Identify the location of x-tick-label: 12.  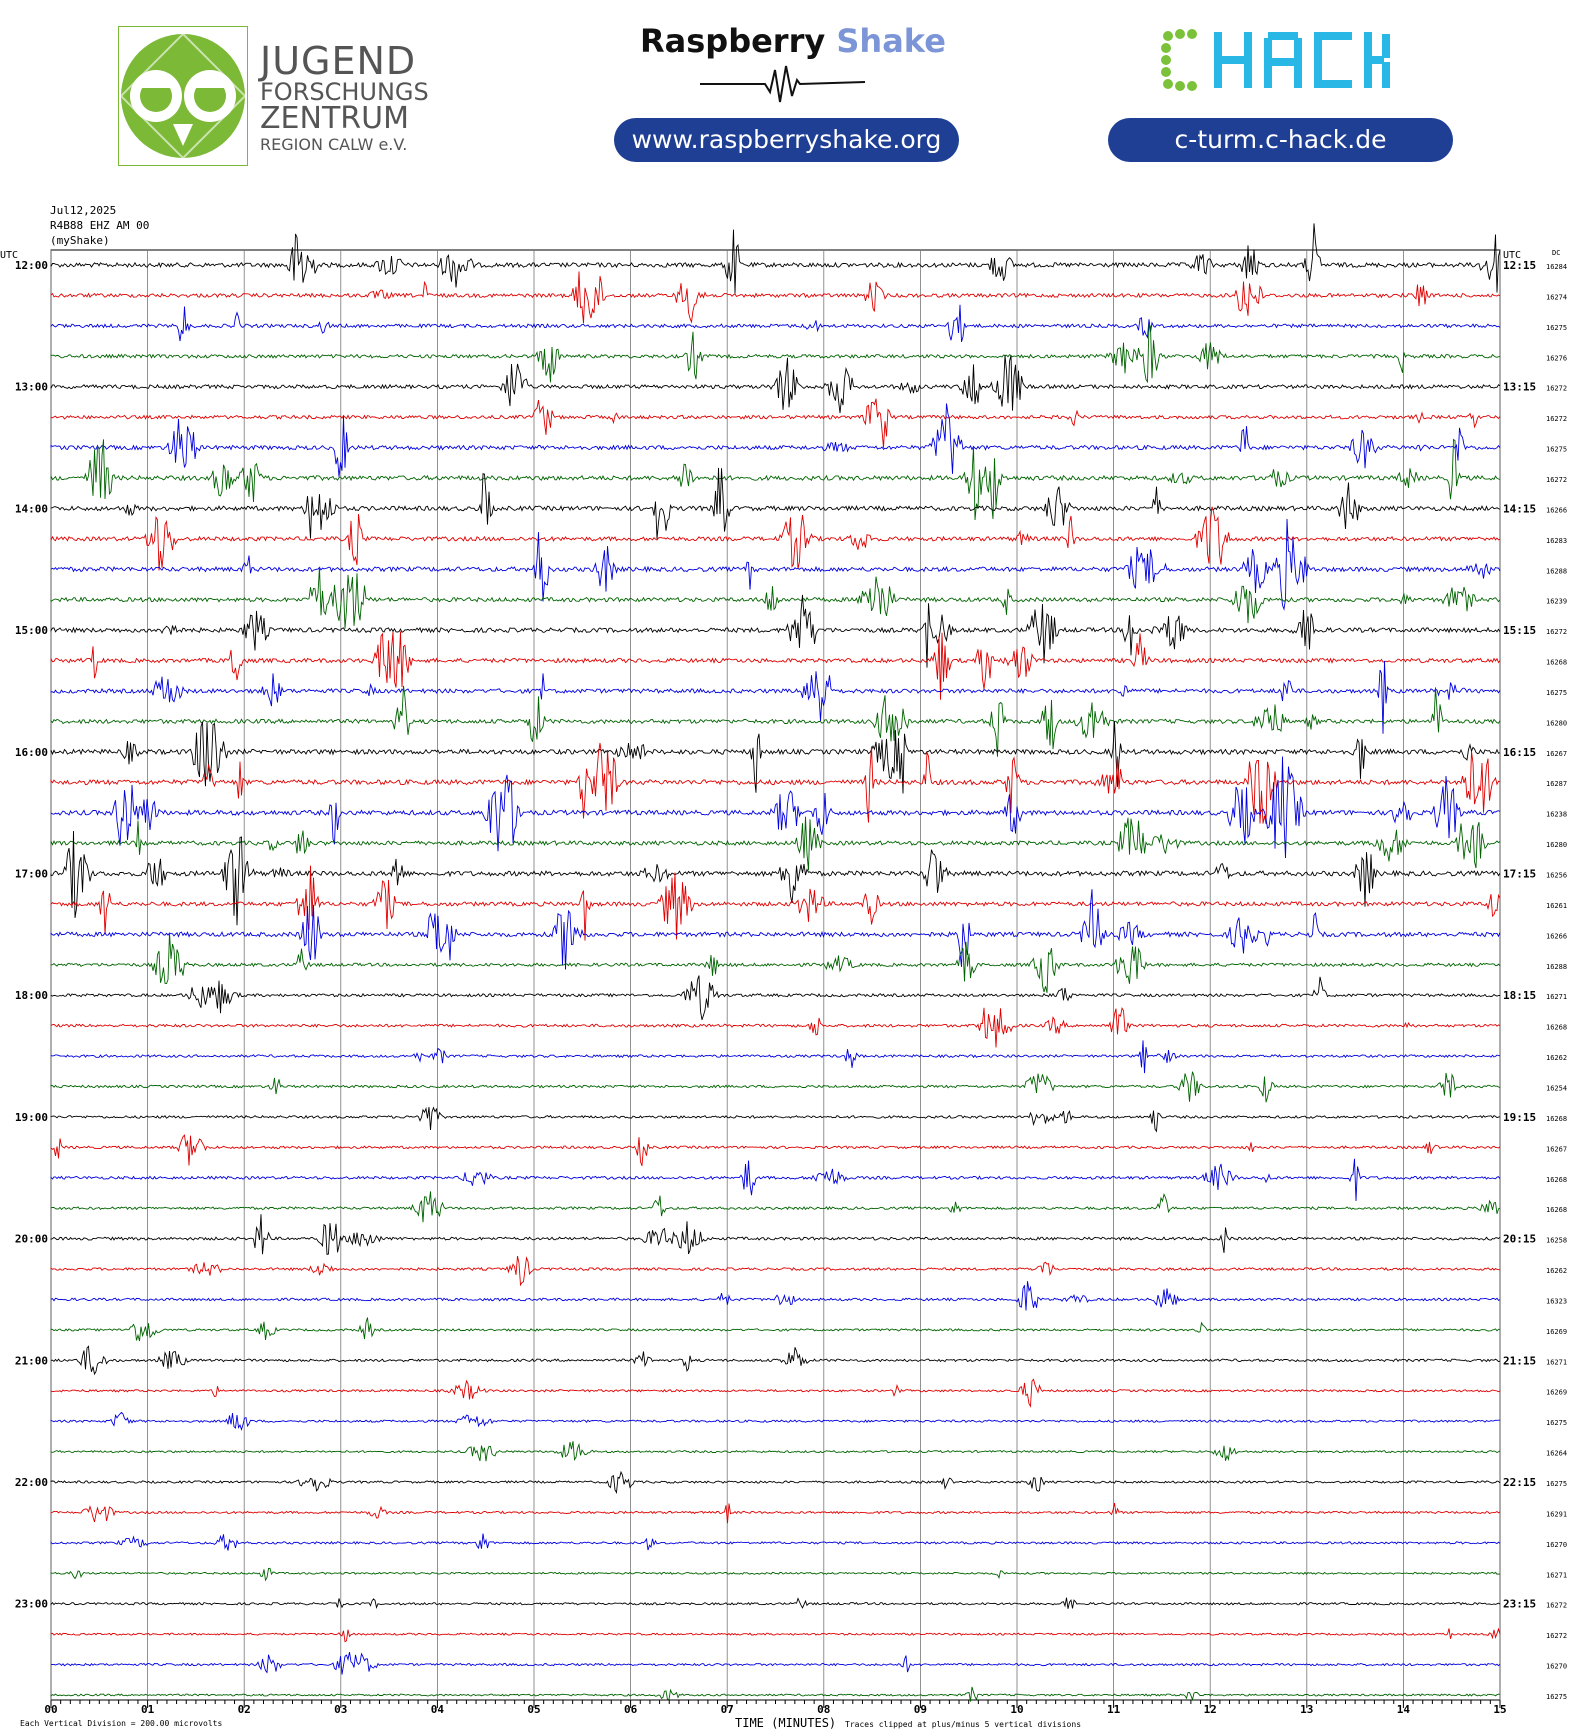
(1210, 1709).